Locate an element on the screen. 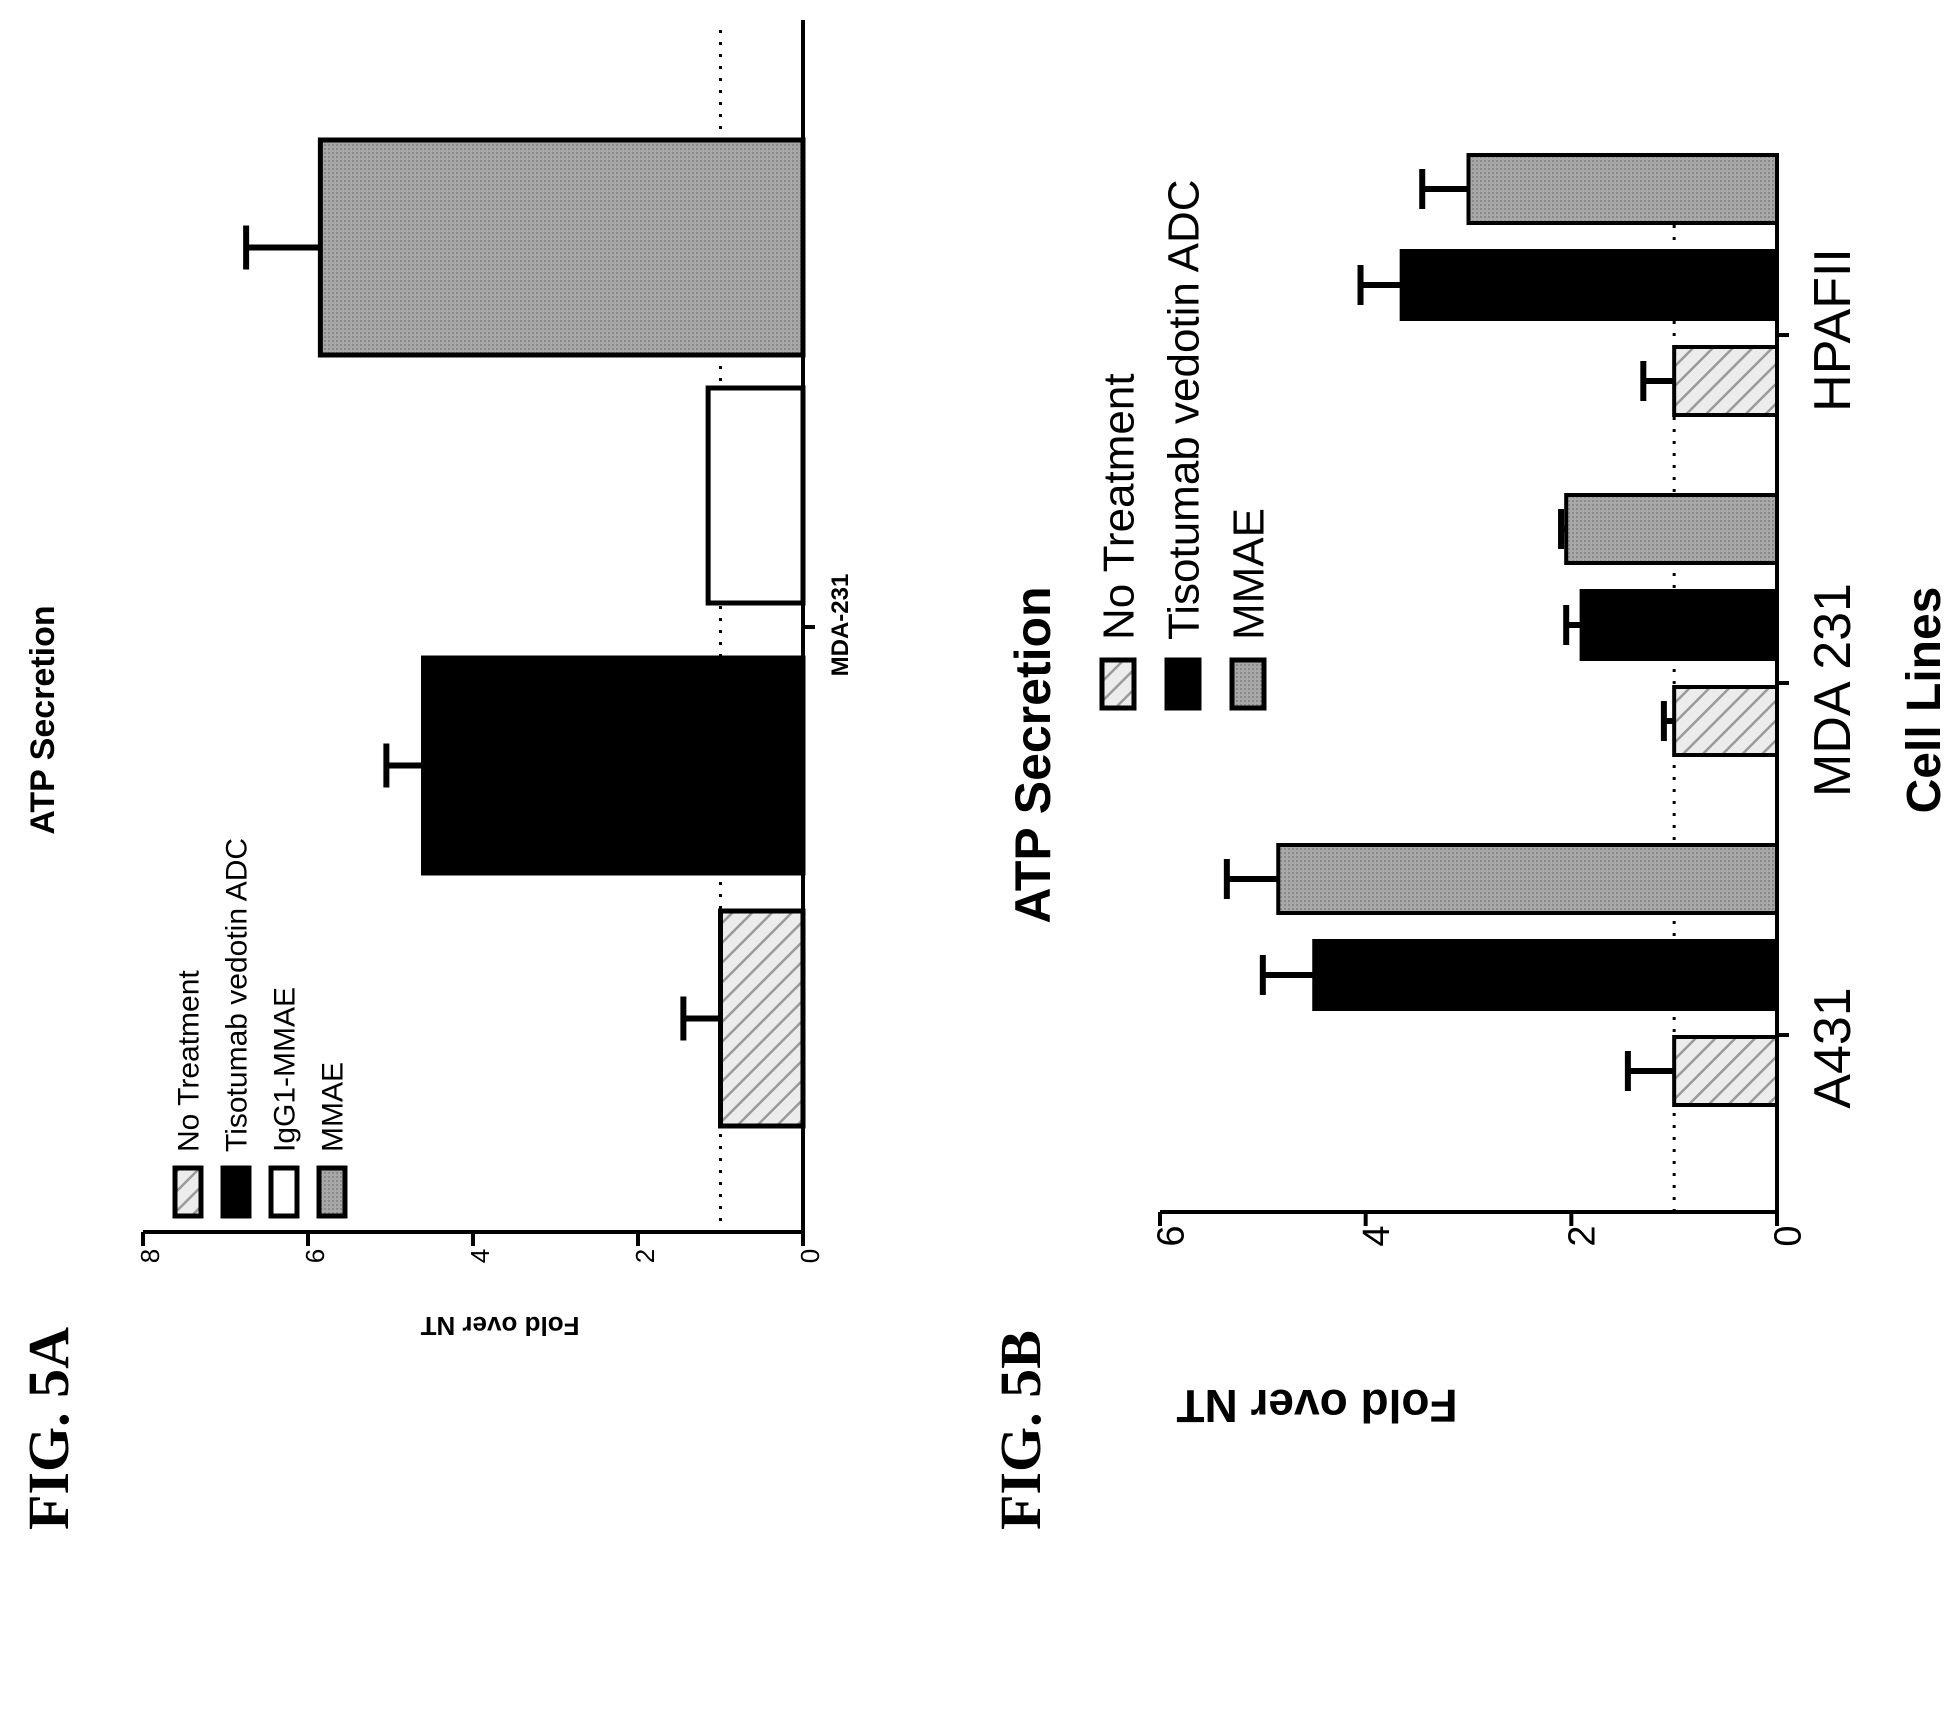  chart-a-legend-label-no-treatment: No Treatment is located at coordinates (189, 1061).